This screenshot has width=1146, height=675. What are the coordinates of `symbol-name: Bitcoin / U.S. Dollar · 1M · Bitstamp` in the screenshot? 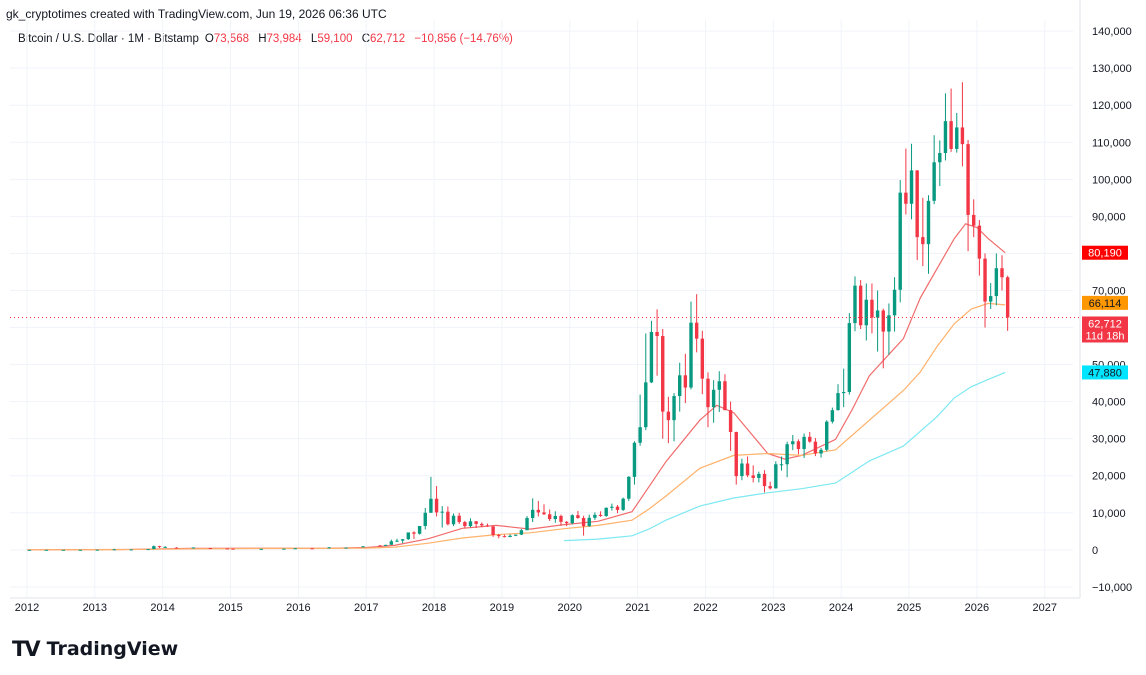 It's located at (108, 39).